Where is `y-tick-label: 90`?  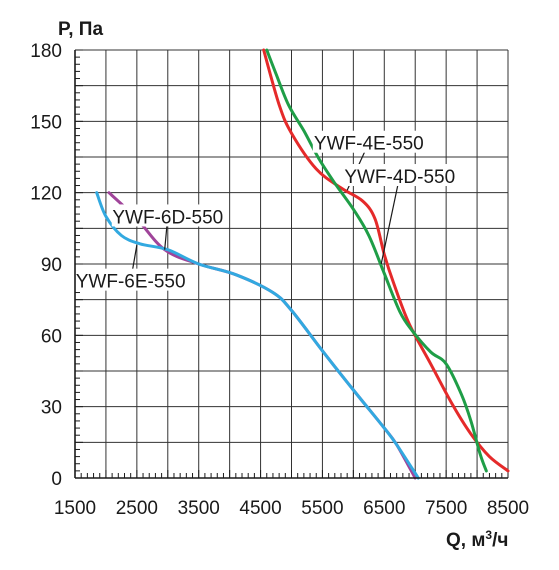
y-tick-label: 90 is located at coordinates (51, 265).